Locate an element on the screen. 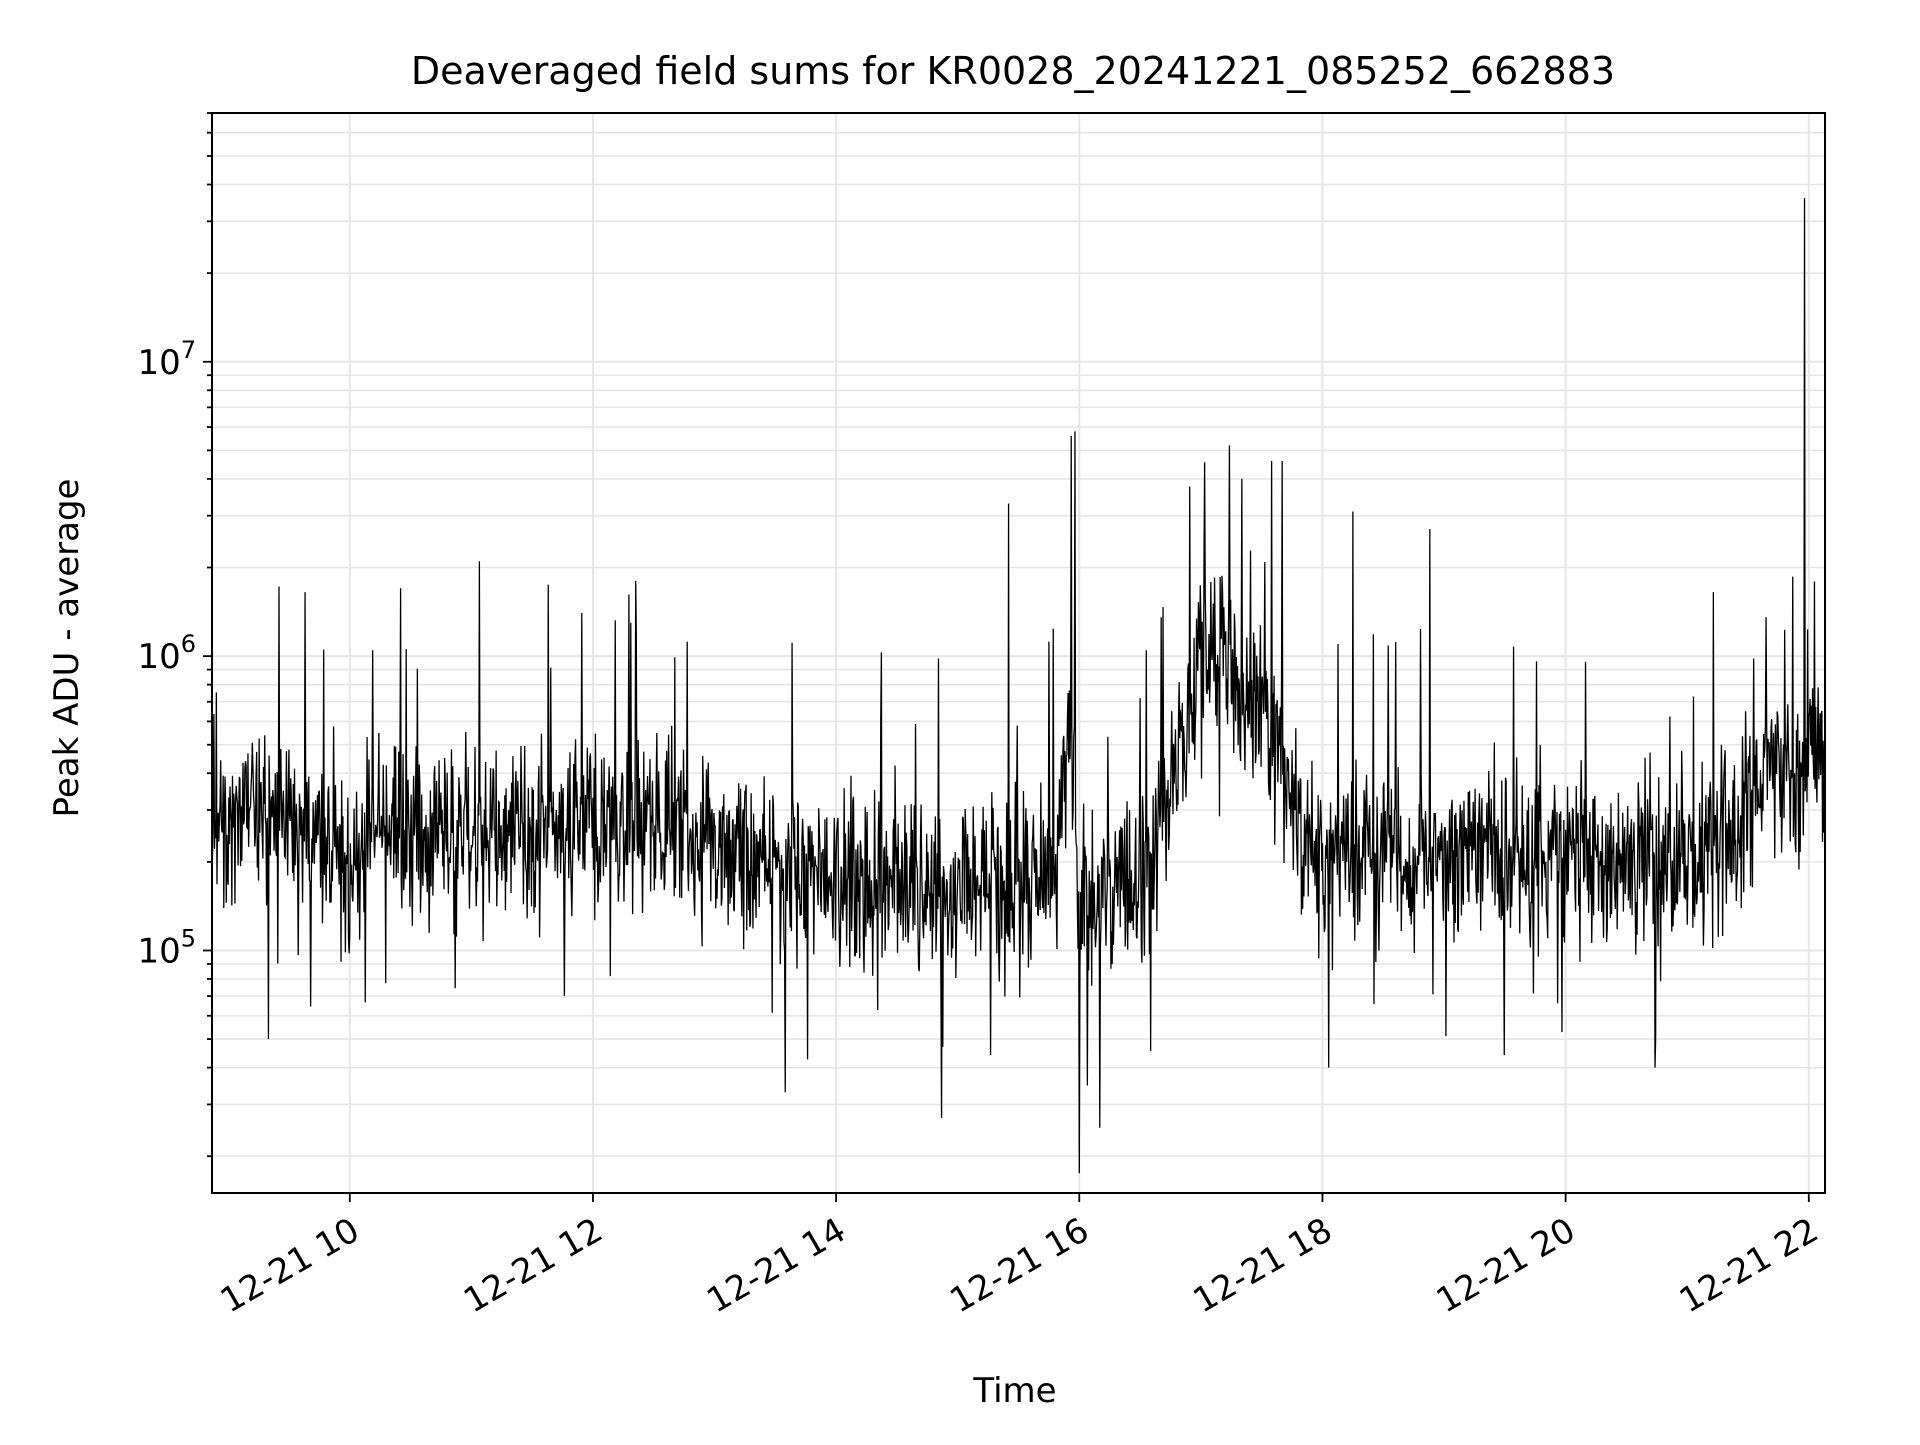  y-tick-label-exponent: 7 is located at coordinates (188, 350).